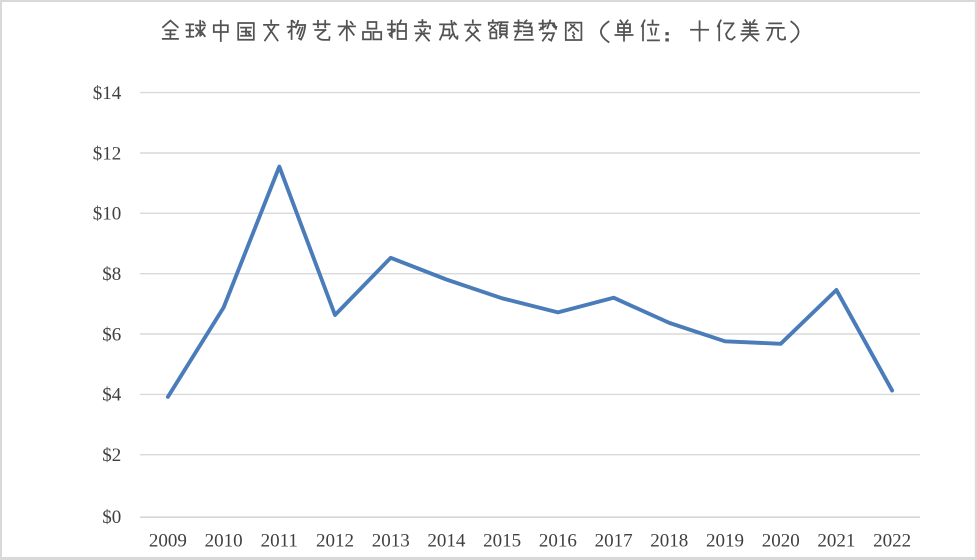 This screenshot has width=977, height=560. What do you see at coordinates (836, 541) in the screenshot?
I see `svg-text: 2021` at bounding box center [836, 541].